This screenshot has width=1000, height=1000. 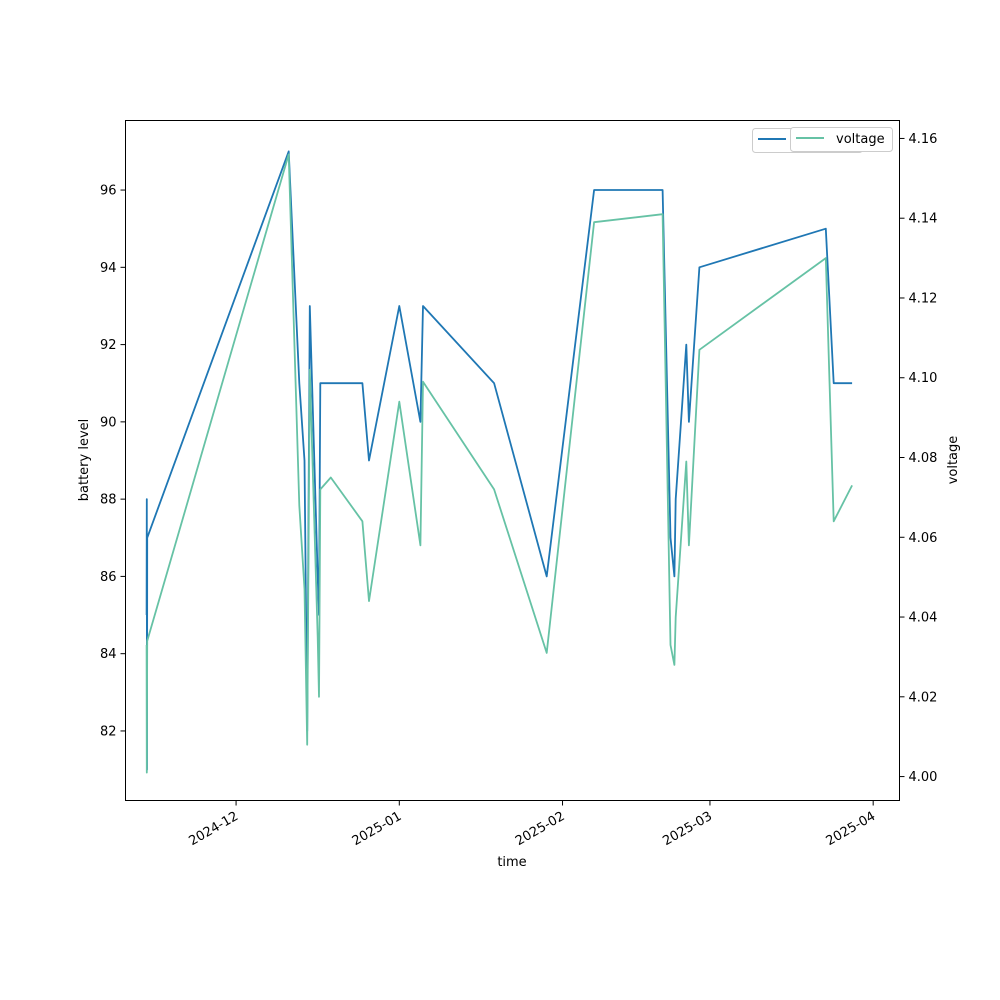 I want to click on y-right-tick-label: 4.14, so click(x=923, y=219).